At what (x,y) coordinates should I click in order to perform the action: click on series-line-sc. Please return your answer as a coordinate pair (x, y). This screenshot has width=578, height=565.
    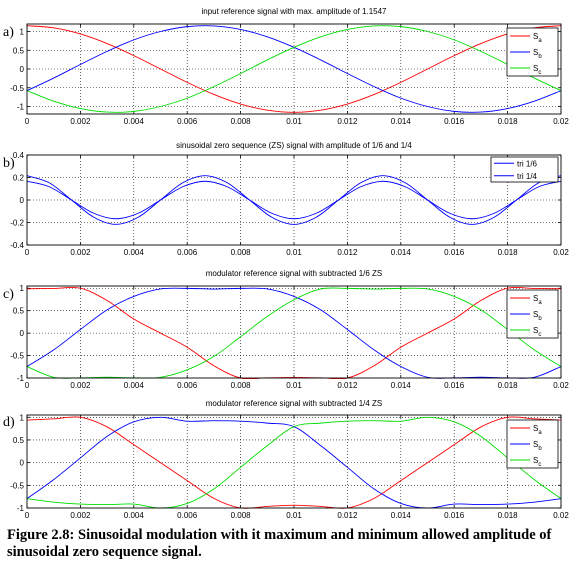
    Looking at the image, I should click on (294, 69).